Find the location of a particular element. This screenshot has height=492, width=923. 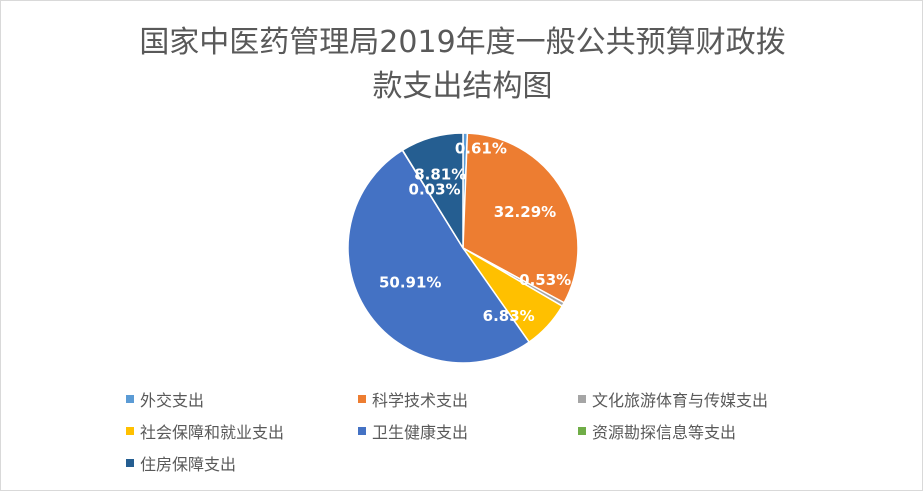

slice-data-label: 0.53% is located at coordinates (545, 280).